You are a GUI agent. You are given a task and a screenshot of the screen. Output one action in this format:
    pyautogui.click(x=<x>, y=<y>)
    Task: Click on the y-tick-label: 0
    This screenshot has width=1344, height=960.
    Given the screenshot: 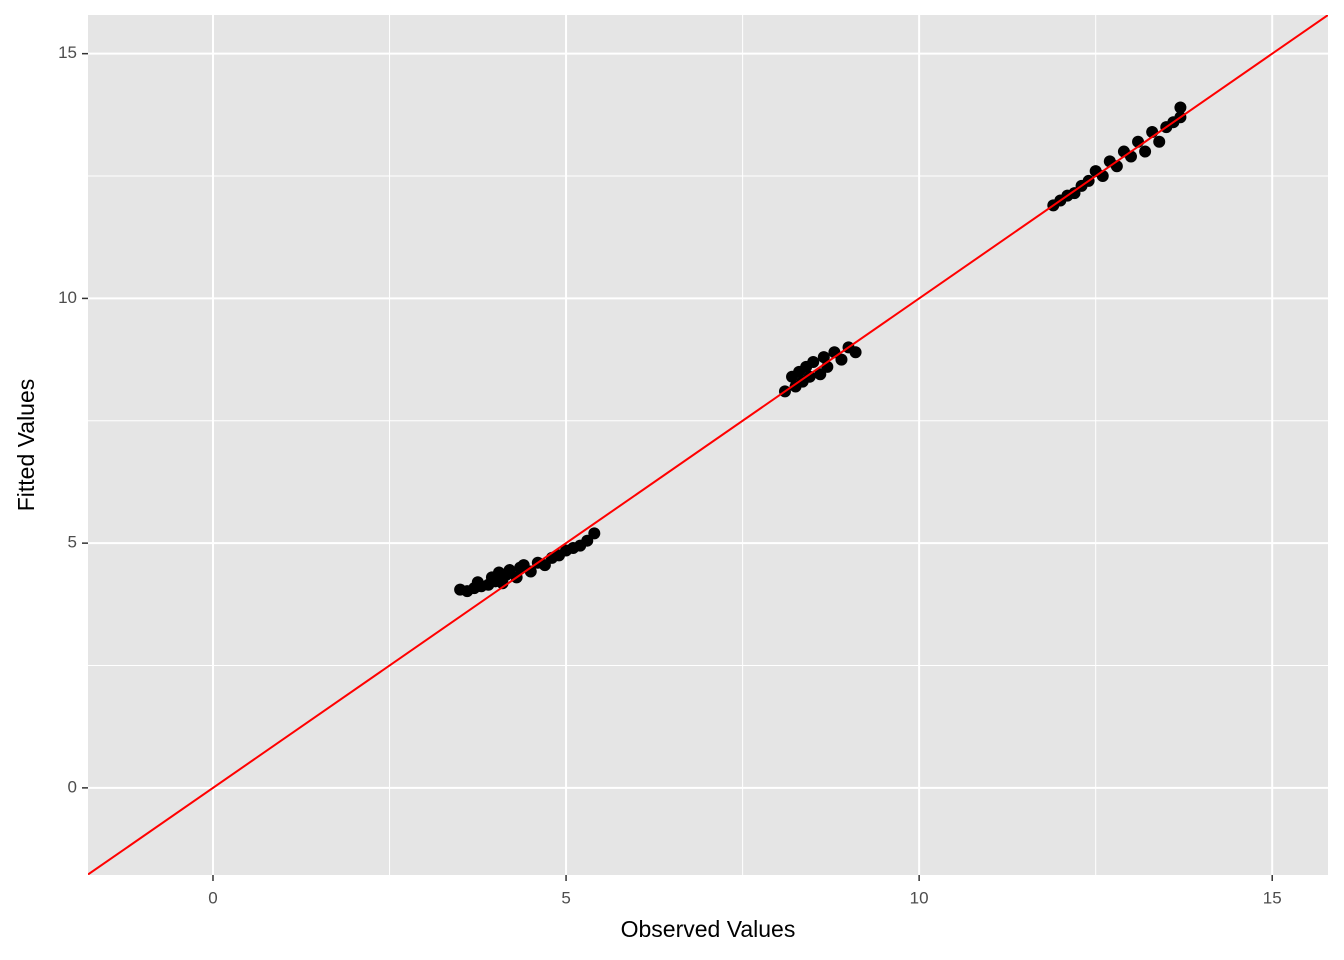 What is the action you would take?
    pyautogui.click(x=72, y=786)
    